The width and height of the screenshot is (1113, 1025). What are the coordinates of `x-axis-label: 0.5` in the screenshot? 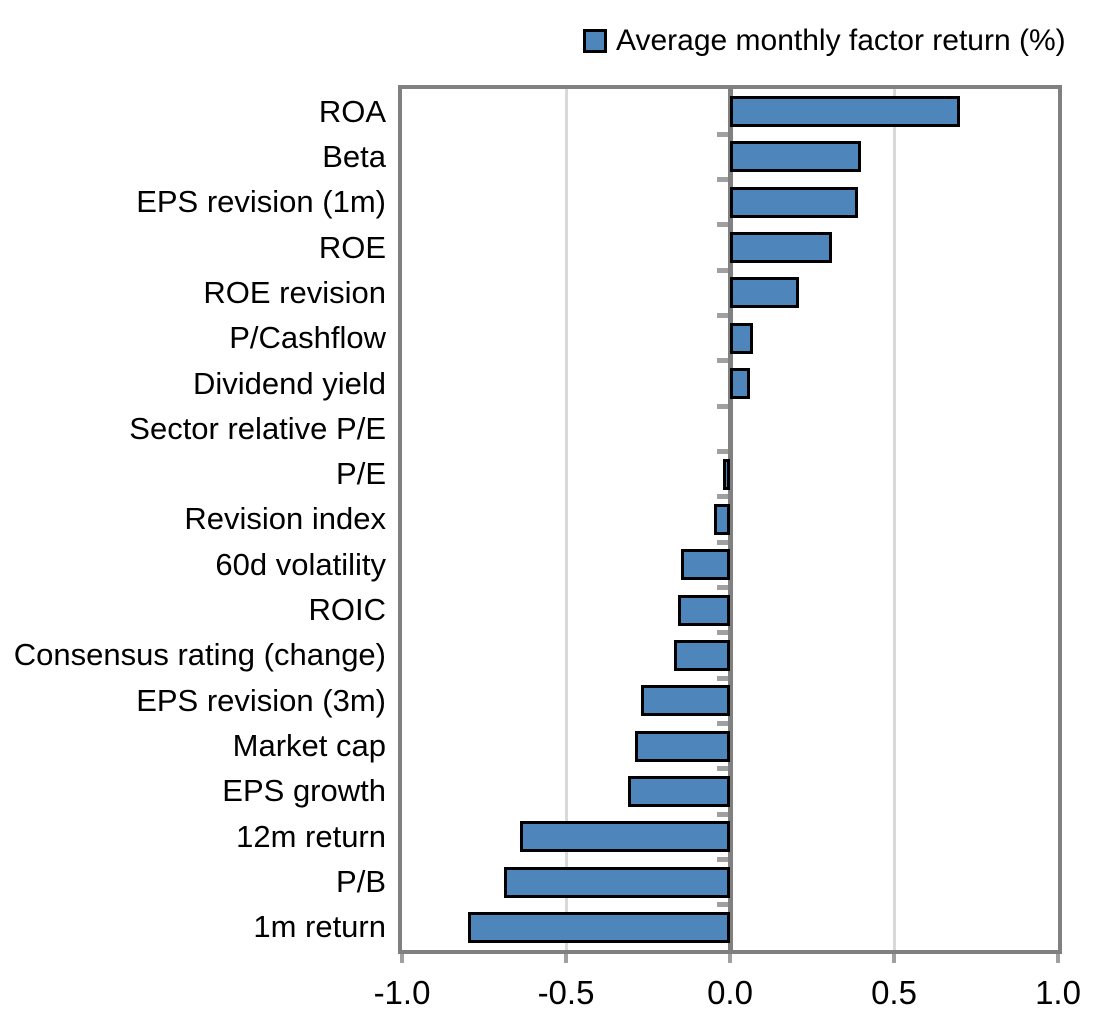 It's located at (894, 992).